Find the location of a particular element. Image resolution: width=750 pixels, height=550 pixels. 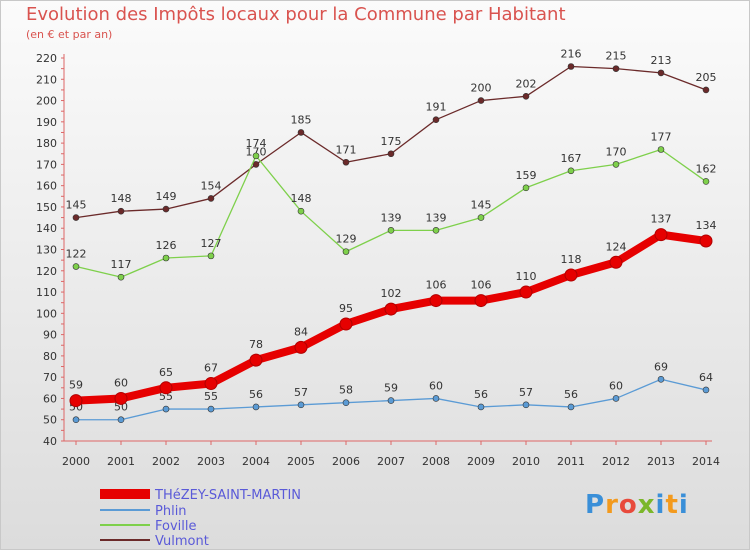

data-label: 78 is located at coordinates (256, 344).